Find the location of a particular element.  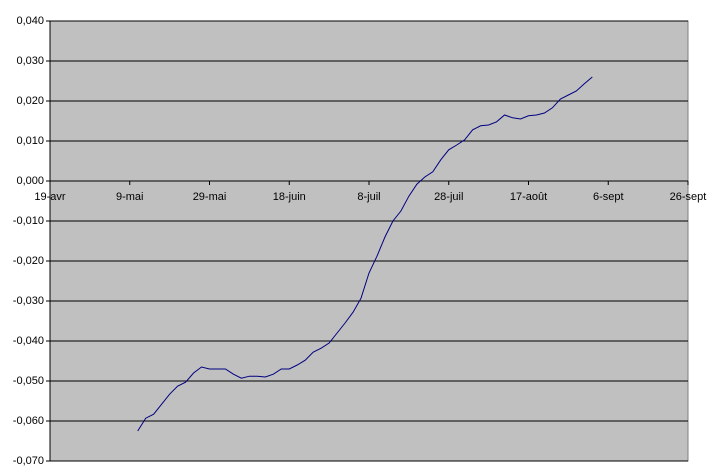

y-tick-label: -0,030 is located at coordinates (28, 301).